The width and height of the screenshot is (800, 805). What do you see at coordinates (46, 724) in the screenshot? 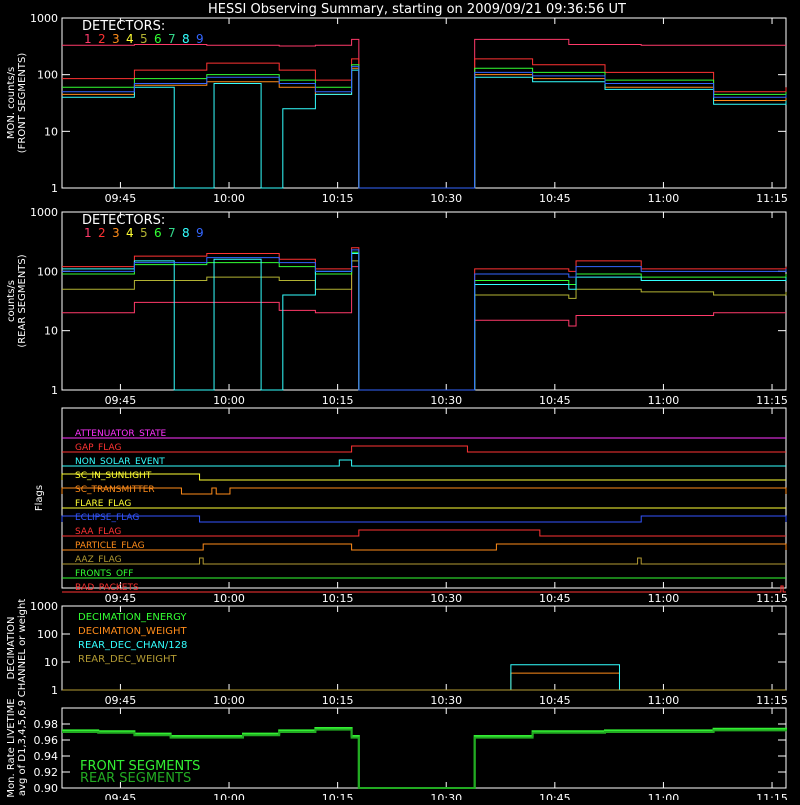
I see `livetime-y-tick-label: 0.98` at bounding box center [46, 724].